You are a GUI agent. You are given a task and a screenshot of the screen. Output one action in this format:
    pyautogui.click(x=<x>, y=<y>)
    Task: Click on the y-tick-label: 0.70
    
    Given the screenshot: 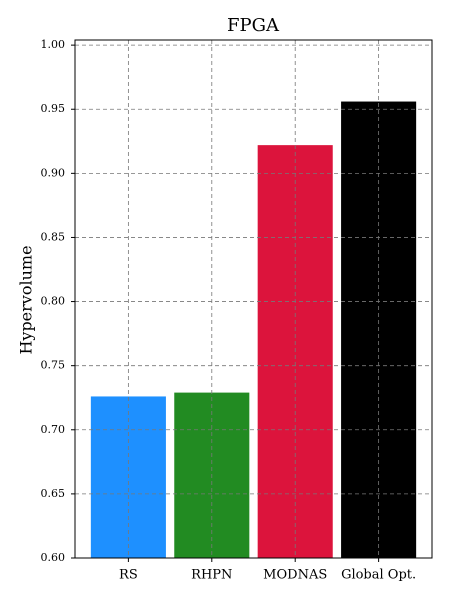 What is the action you would take?
    pyautogui.click(x=53, y=429)
    